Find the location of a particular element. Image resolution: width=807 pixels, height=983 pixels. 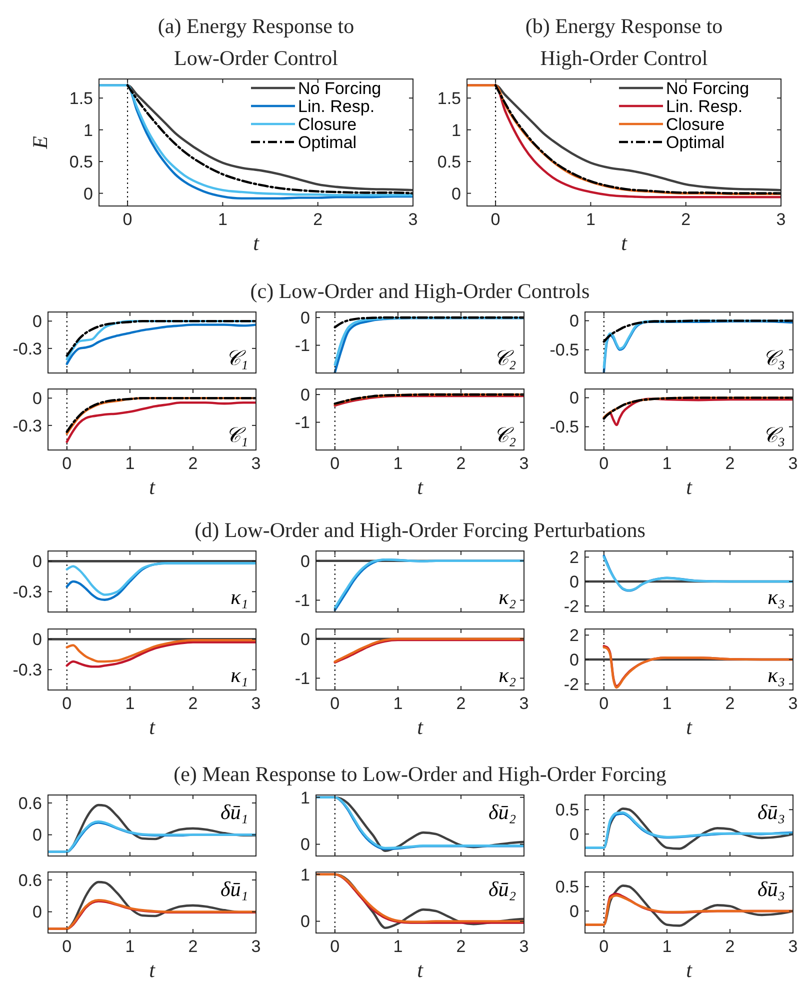

chart-title: (d) Low-Order and High-Order Forcing Perturbations is located at coordinates (420, 530).